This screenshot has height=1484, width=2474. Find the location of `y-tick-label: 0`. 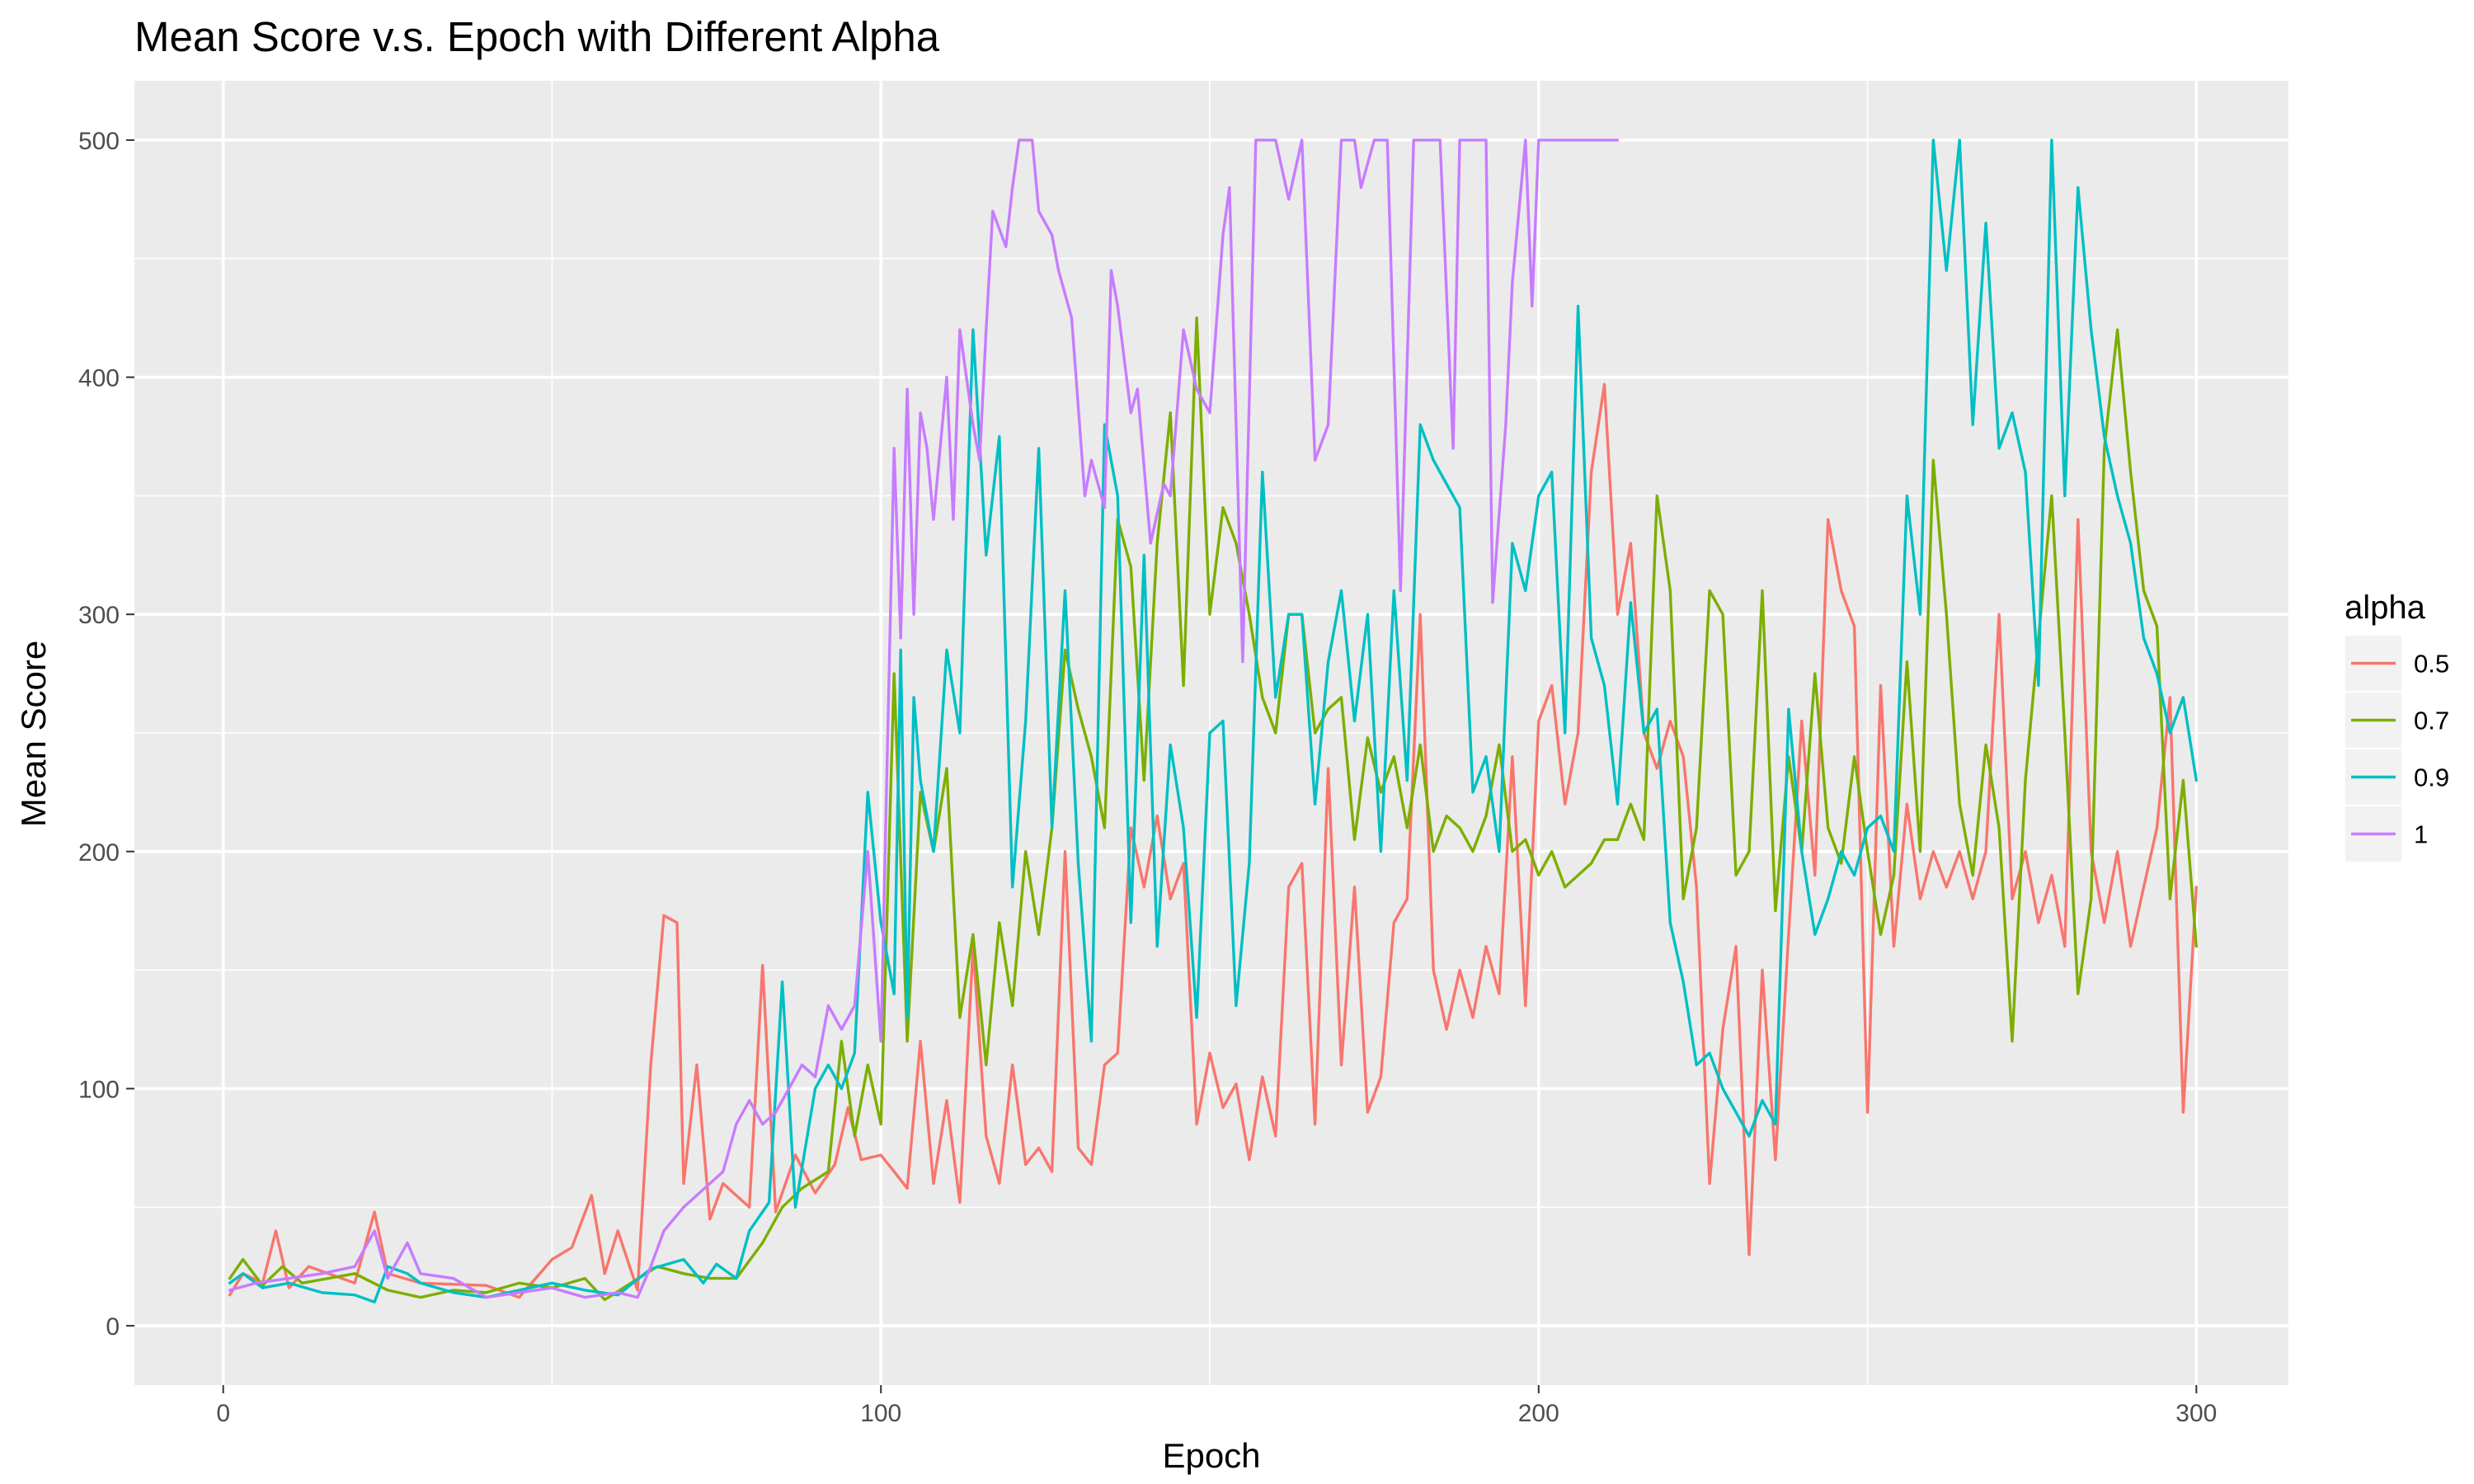

y-tick-label: 0 is located at coordinates (113, 1327).